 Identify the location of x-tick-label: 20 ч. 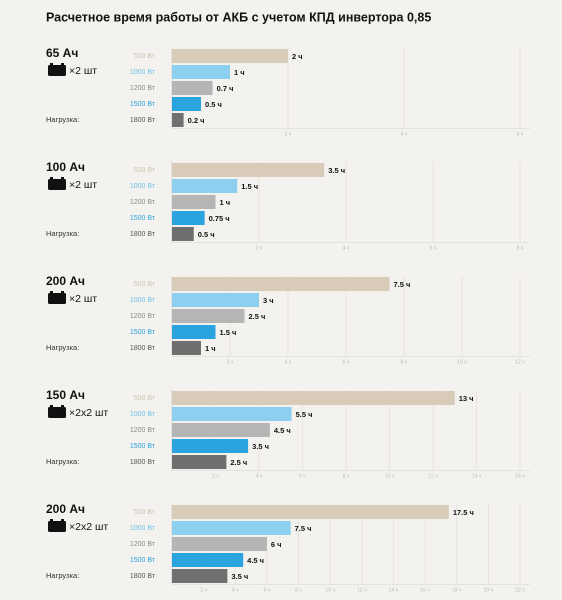
(489, 590).